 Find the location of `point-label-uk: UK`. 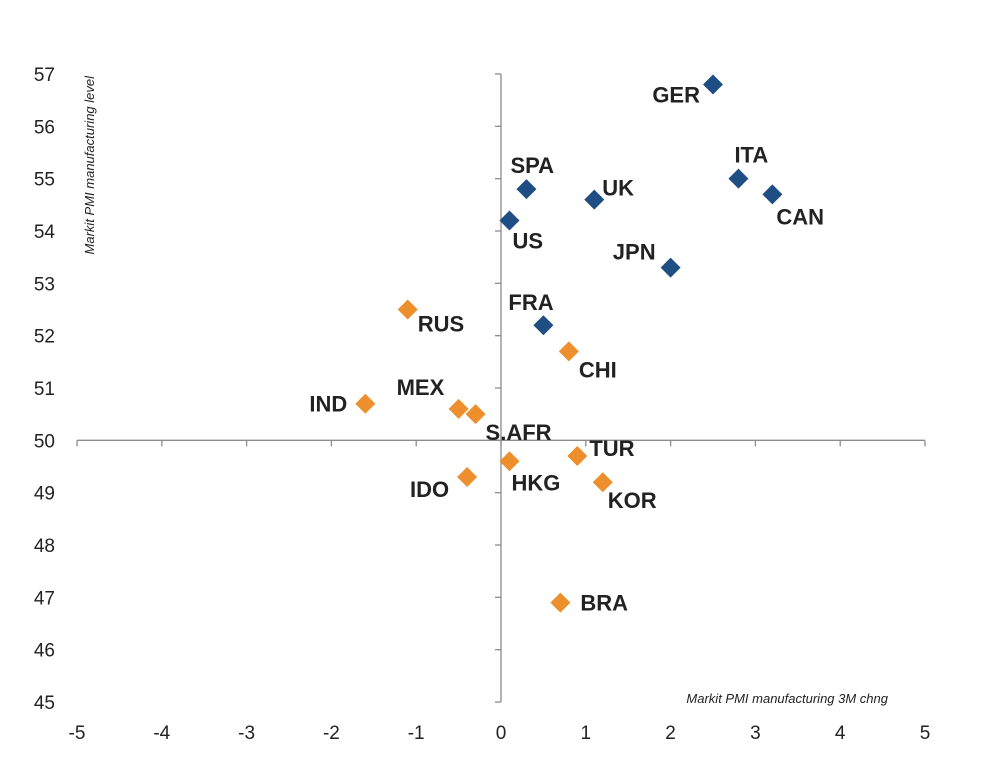

point-label-uk: UK is located at coordinates (618, 188).